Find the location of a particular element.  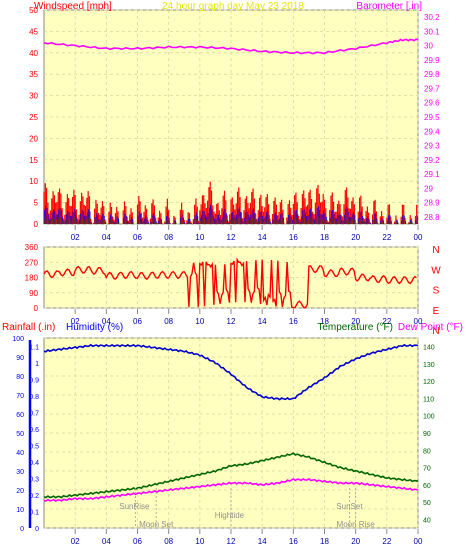

direction-x-tick-label: 22 is located at coordinates (386, 321).